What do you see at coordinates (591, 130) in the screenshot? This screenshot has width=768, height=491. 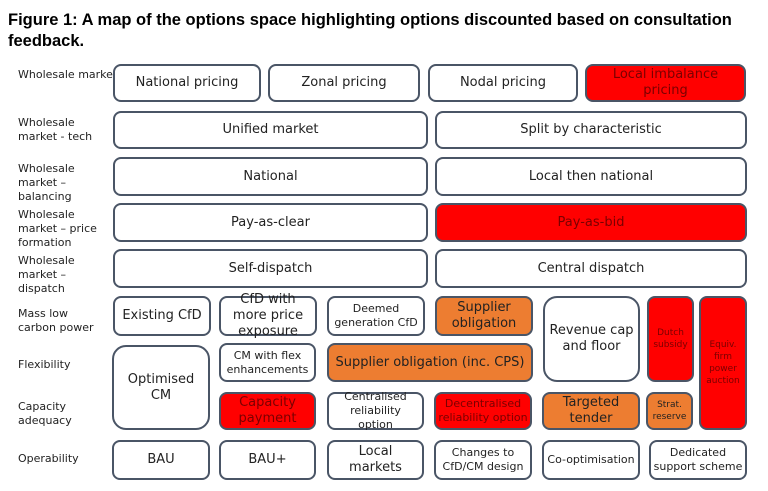 I see `option-split-by-characteristic: Split by characteristic` at bounding box center [591, 130].